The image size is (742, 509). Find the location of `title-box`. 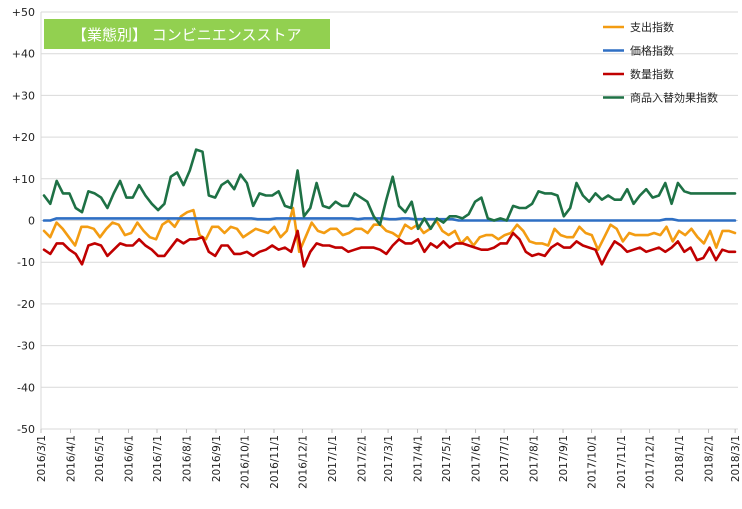

title-box is located at coordinates (187, 34).